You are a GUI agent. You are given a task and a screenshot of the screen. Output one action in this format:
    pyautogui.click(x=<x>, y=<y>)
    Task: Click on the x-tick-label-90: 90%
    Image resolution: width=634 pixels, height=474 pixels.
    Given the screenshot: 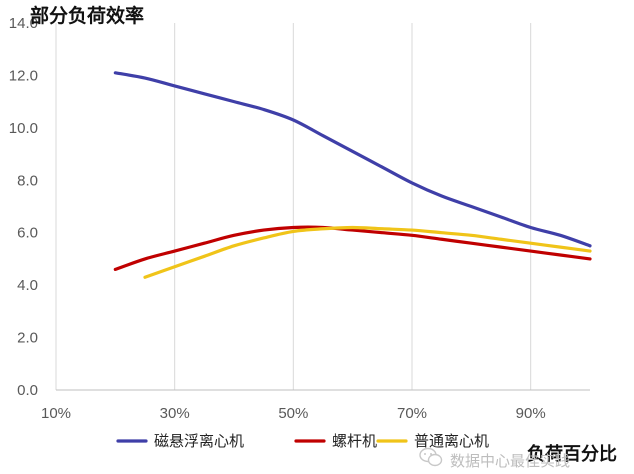 What is the action you would take?
    pyautogui.click(x=531, y=413)
    